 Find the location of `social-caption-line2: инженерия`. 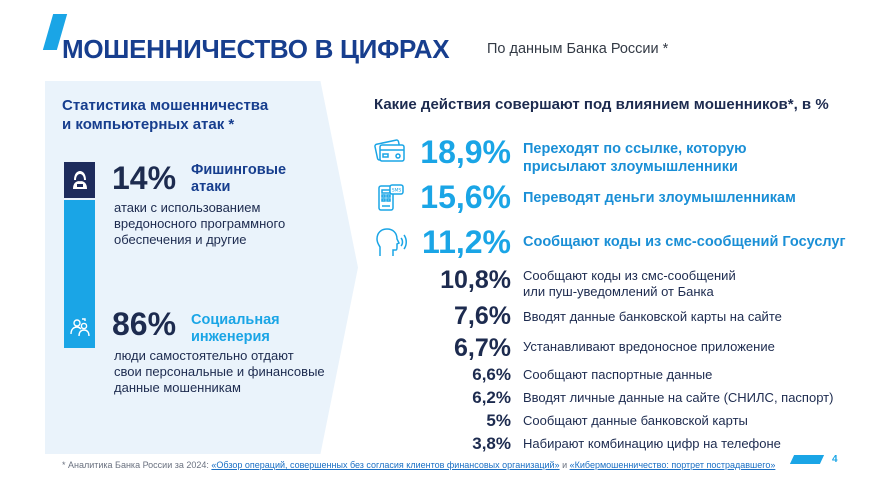

social-caption-line2: инженерия is located at coordinates (230, 337).